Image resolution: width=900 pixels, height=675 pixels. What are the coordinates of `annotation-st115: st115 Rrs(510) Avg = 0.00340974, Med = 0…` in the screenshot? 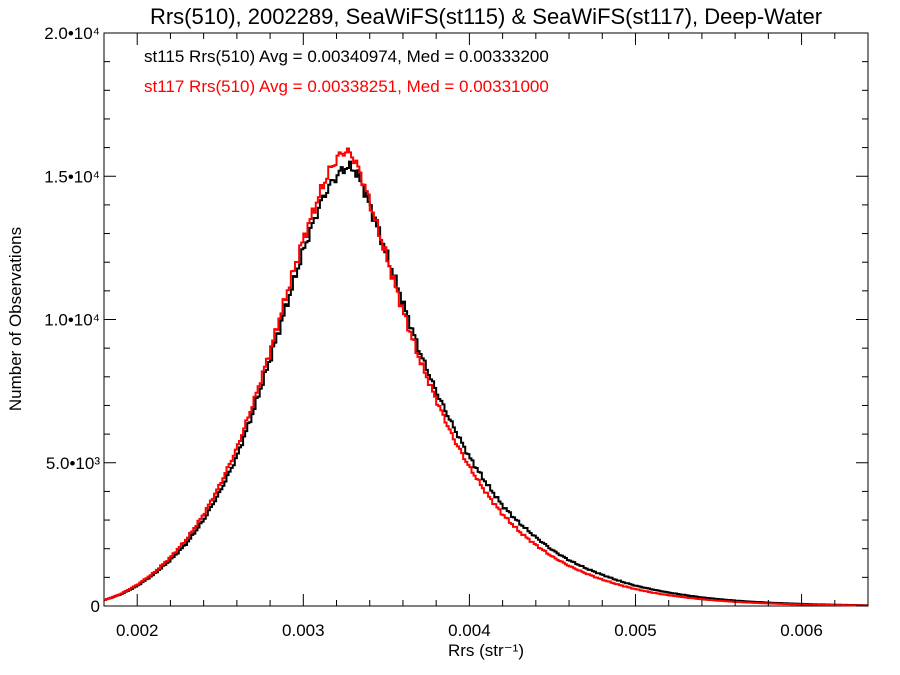 It's located at (346, 56).